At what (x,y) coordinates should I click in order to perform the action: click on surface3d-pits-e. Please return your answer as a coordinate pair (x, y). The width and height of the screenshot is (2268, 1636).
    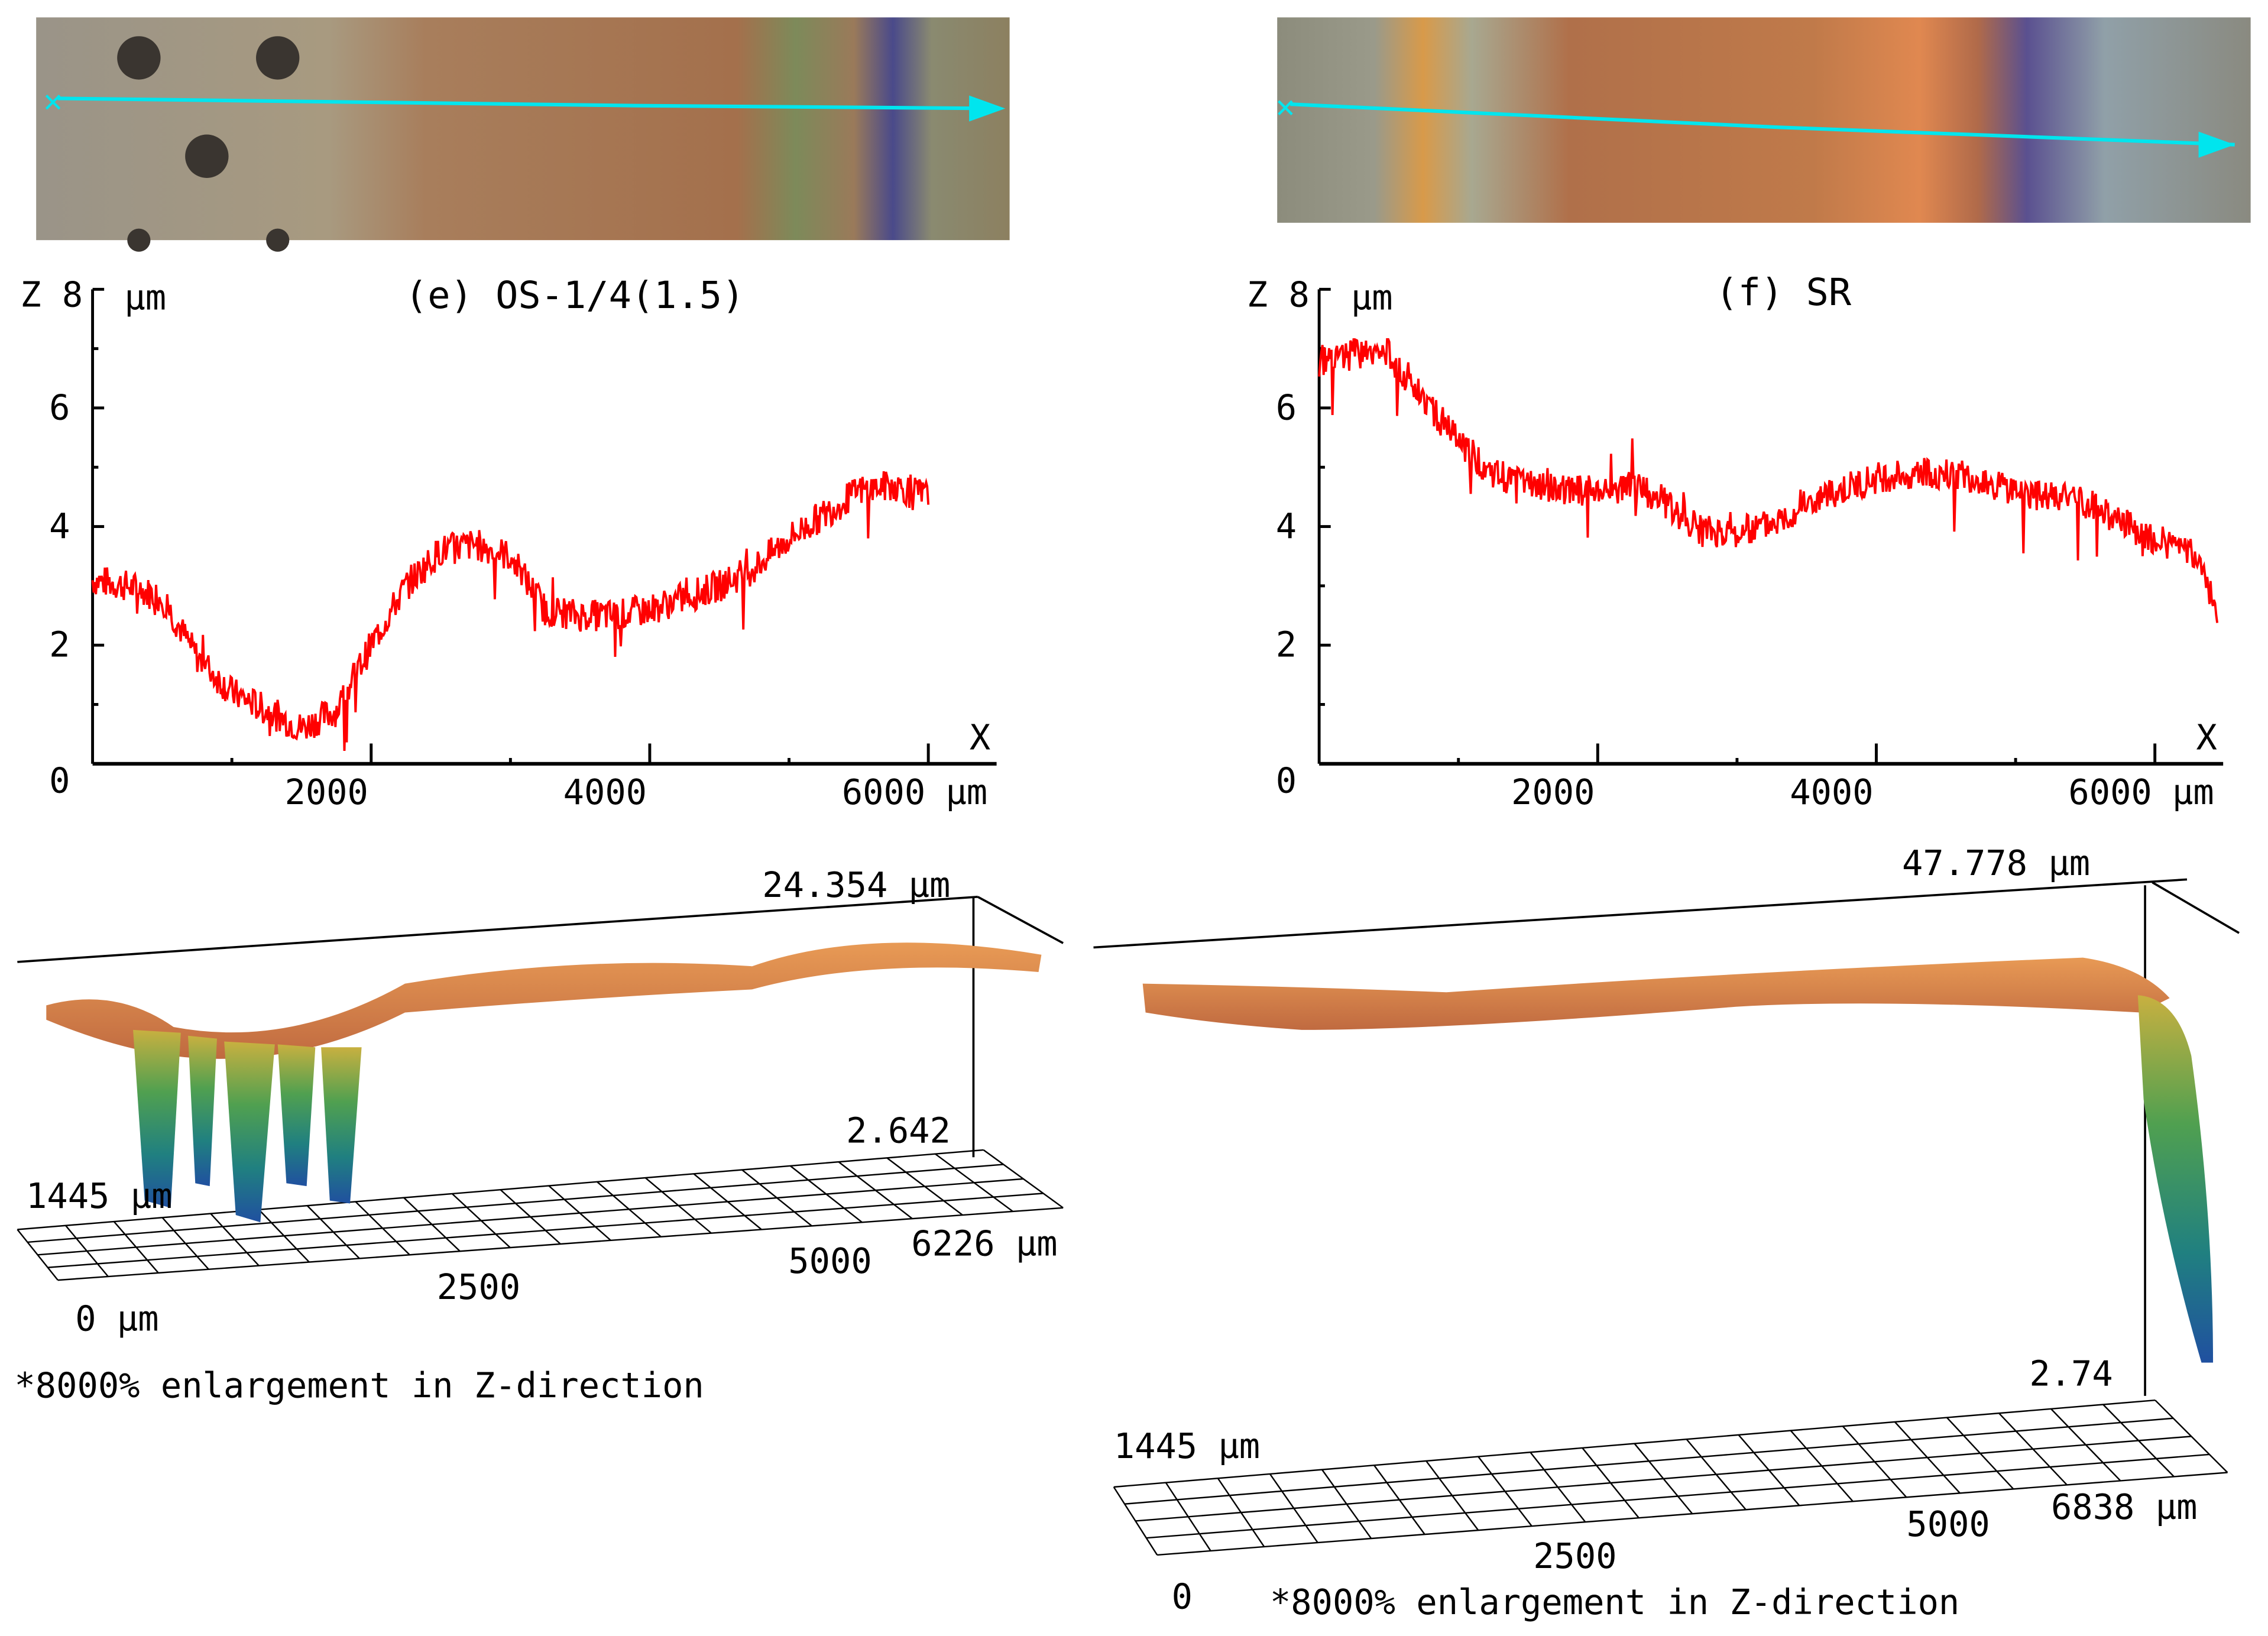
    Looking at the image, I should click on (247, 1126).